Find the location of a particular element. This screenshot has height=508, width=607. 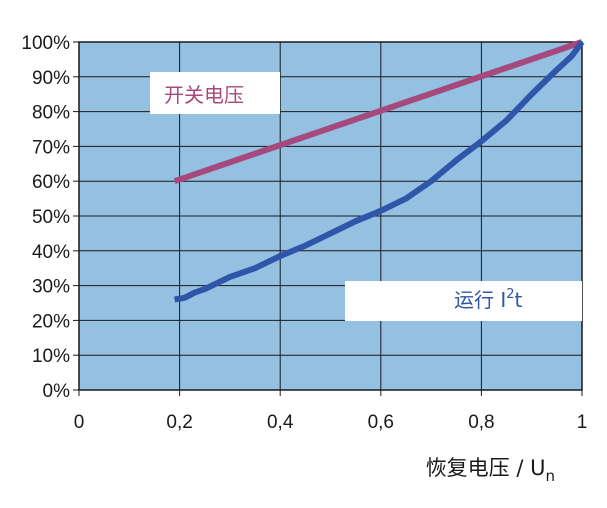

annotation-box-i2t is located at coordinates (463, 301).